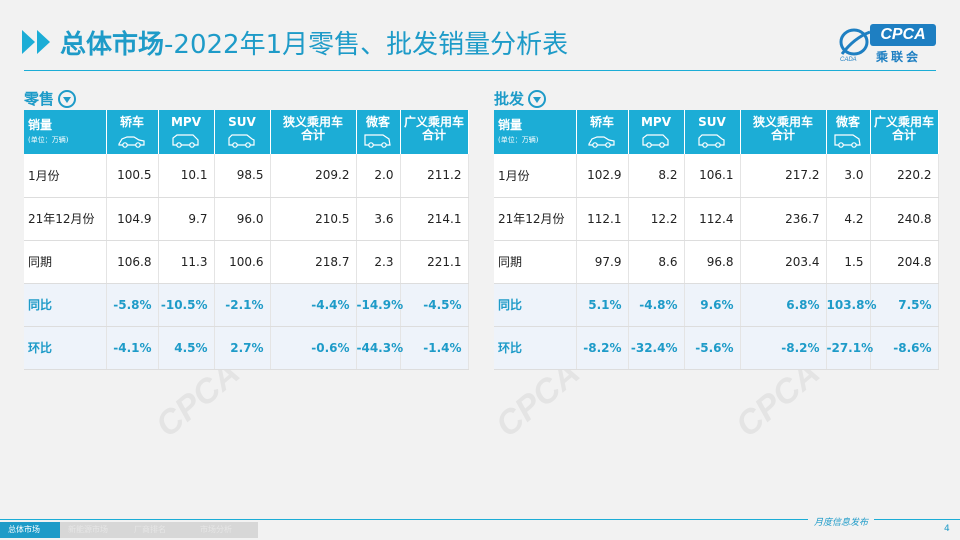 The width and height of the screenshot is (960, 540). I want to click on chevron-right-icon, so click(37, 42).